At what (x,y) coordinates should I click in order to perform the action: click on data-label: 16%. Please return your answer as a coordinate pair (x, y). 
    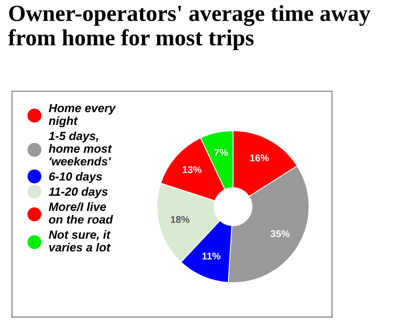
    Looking at the image, I should click on (259, 158).